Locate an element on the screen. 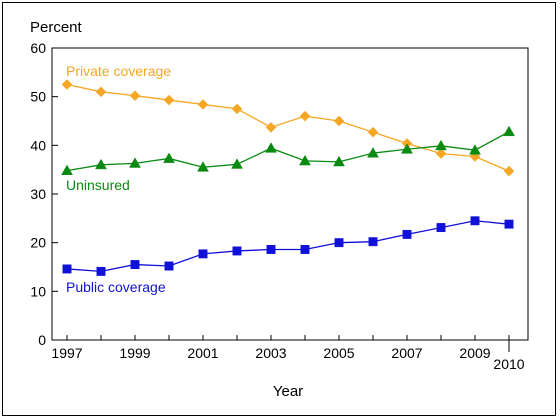 The width and height of the screenshot is (560, 420). point-public-coverage-2008 is located at coordinates (441, 228).